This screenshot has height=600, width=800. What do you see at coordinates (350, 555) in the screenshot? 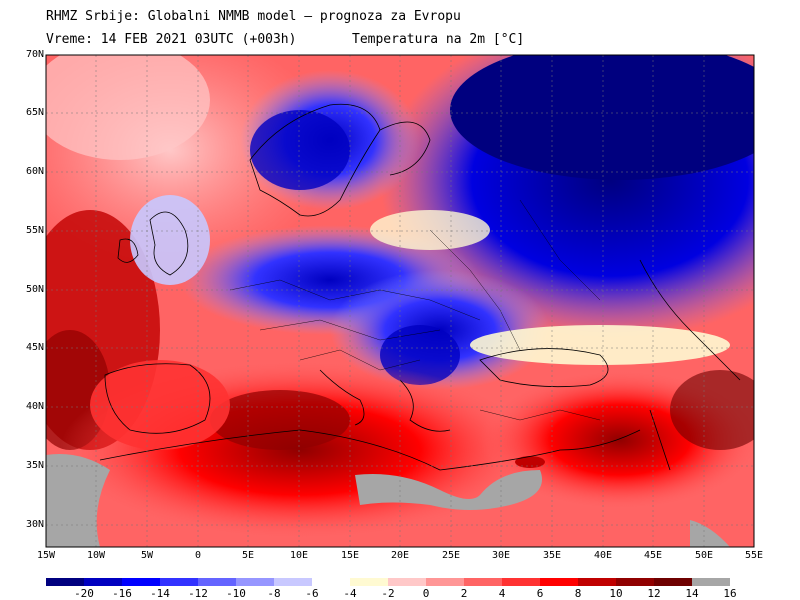
I see `lon-label: 15E` at bounding box center [350, 555].